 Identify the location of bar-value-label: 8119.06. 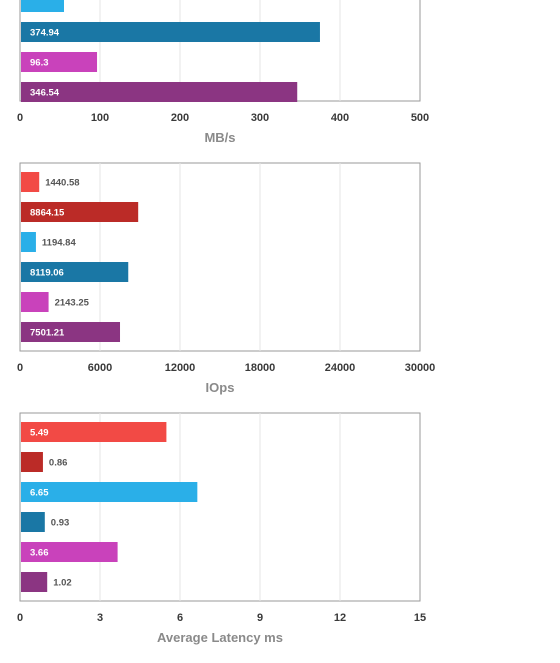
(47, 273).